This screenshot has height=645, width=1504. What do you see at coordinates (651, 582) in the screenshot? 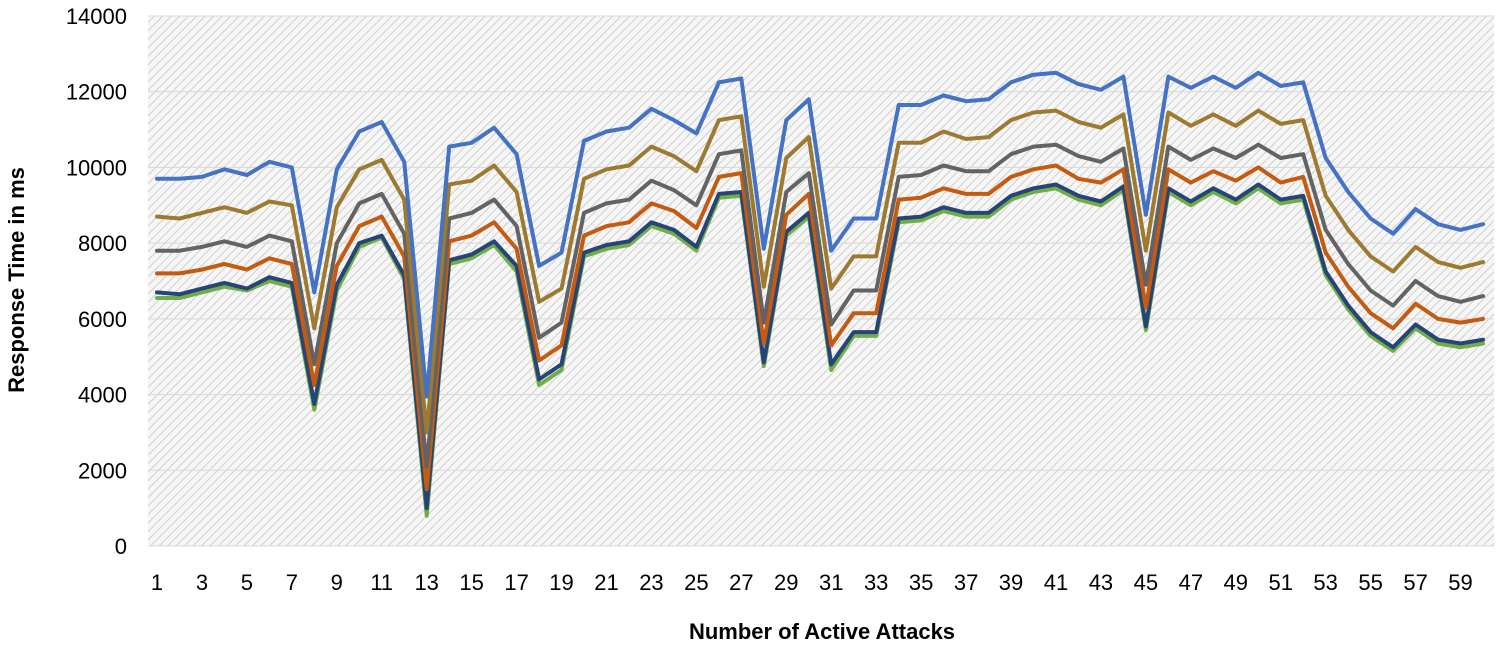
I see `x-tick-label: 23` at bounding box center [651, 582].